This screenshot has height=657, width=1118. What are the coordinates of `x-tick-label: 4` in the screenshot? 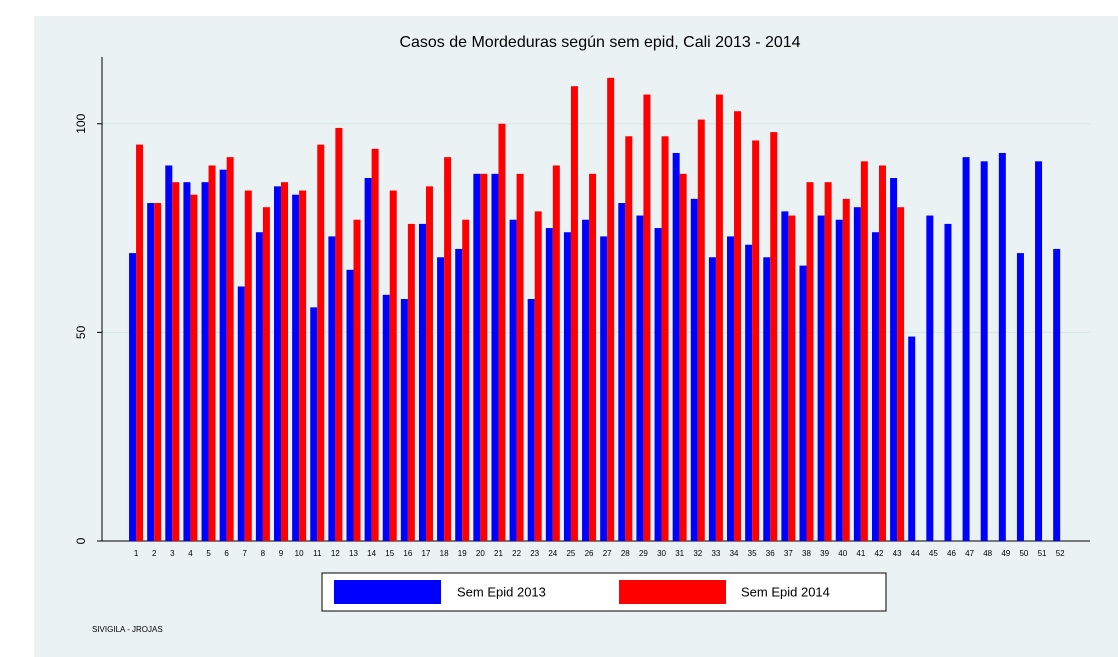 It's located at (190, 553).